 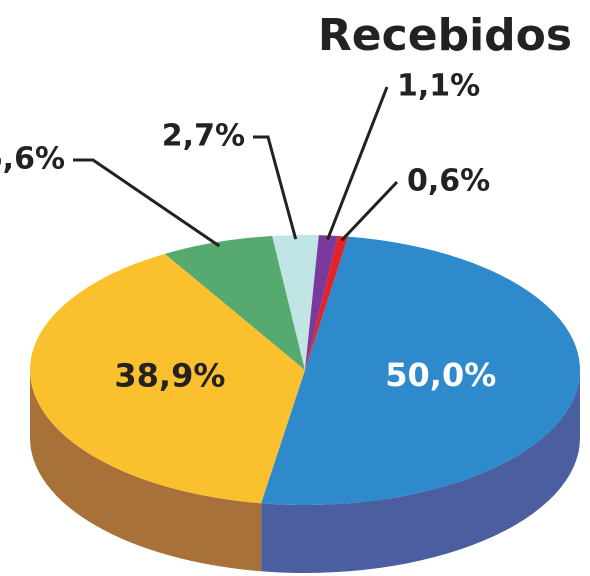 I want to click on slice-label: 2,7%, so click(x=203, y=136).